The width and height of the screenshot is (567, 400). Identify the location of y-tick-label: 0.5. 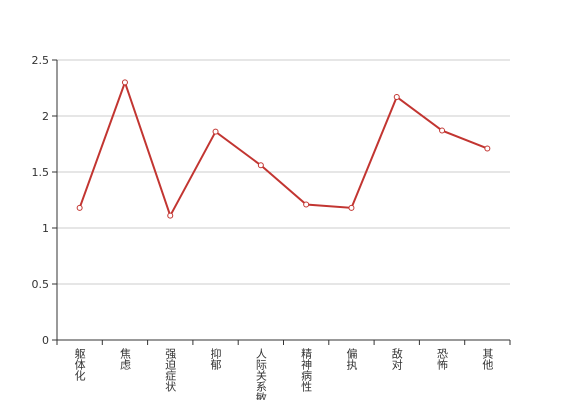
(41, 284).